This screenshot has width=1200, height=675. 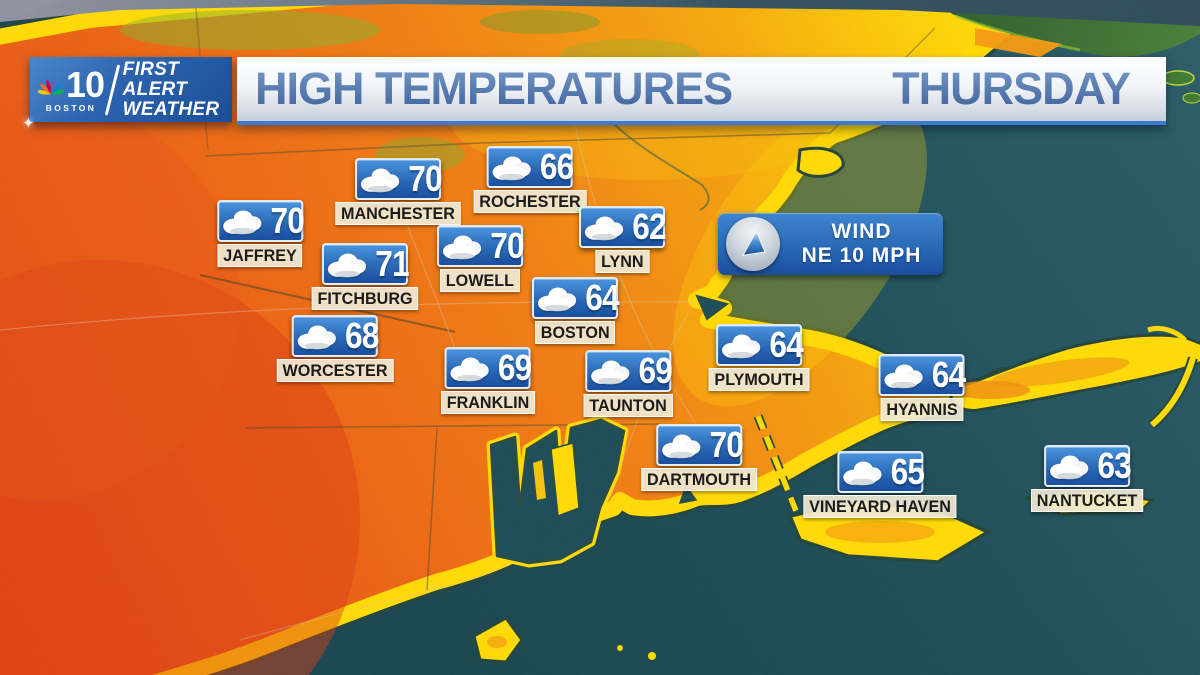 What do you see at coordinates (335, 370) in the screenshot?
I see `city-label: WORCESTER` at bounding box center [335, 370].